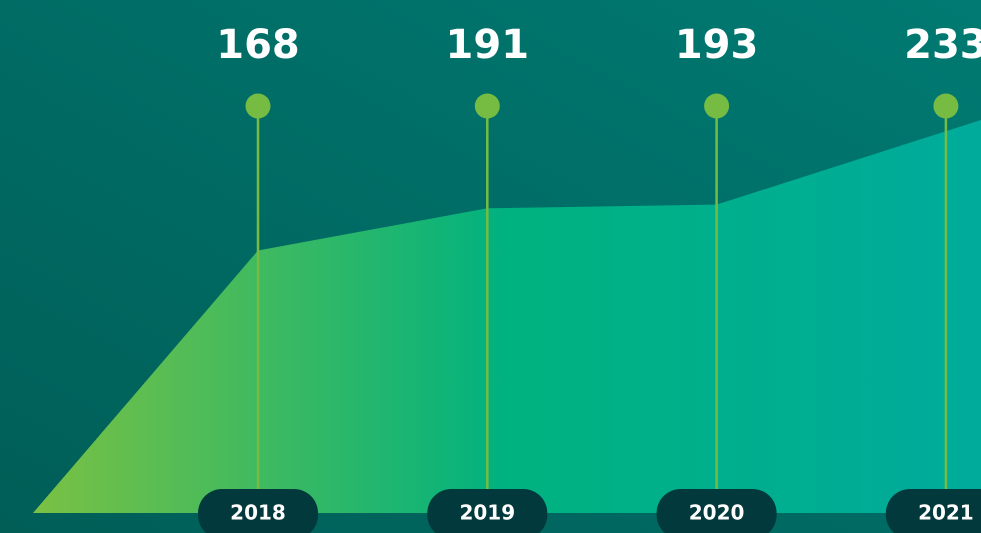 The height and width of the screenshot is (533, 981). I want to click on year-label: 2018, so click(258, 513).